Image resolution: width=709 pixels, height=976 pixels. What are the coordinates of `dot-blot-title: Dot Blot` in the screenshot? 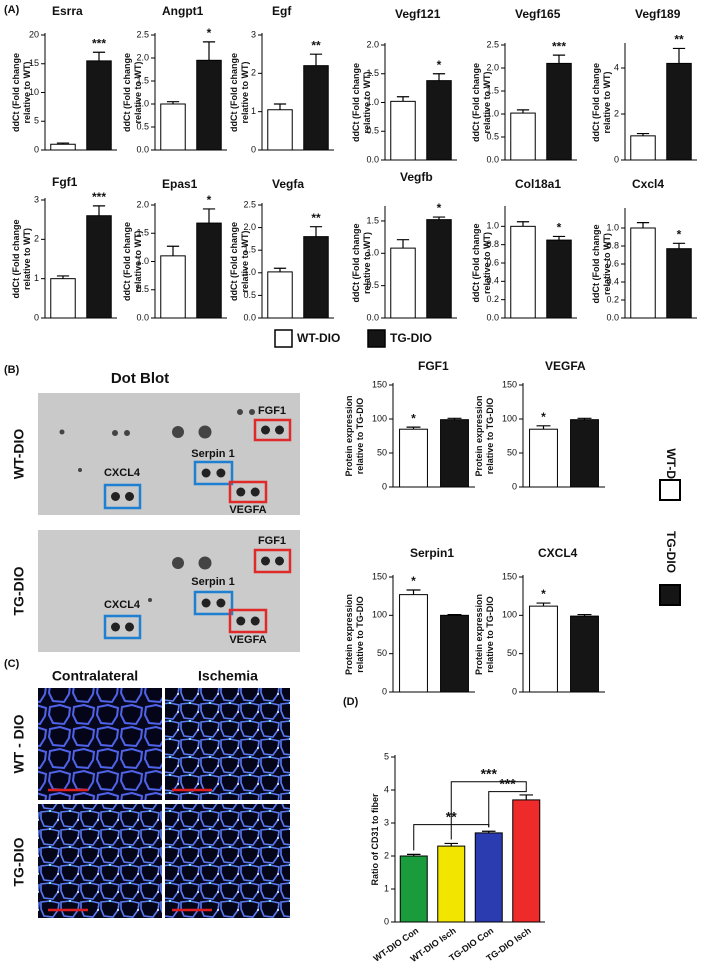 It's located at (140, 378).